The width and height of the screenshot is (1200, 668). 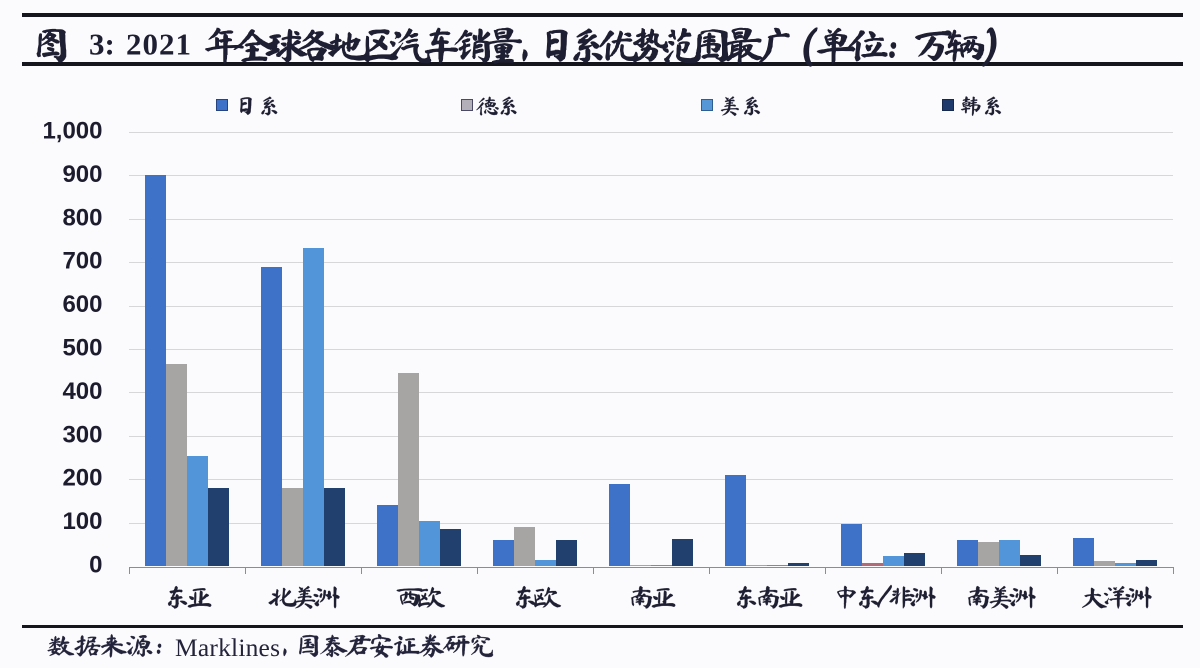 What do you see at coordinates (82, 478) in the screenshot?
I see `svg-text: 200` at bounding box center [82, 478].